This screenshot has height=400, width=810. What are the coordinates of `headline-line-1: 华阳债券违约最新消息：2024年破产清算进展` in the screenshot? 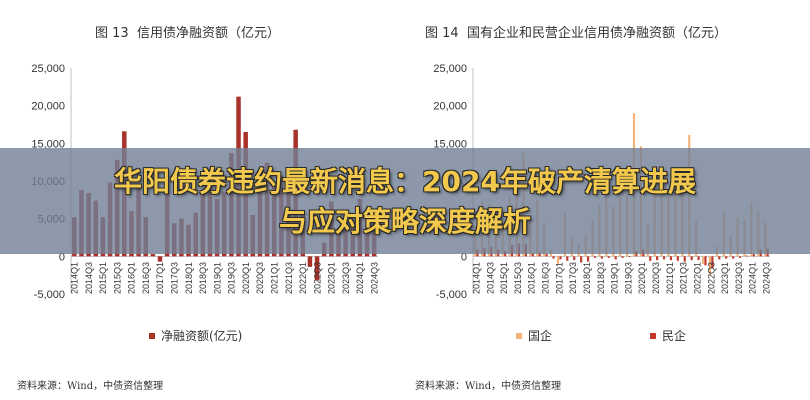 It's located at (405, 181).